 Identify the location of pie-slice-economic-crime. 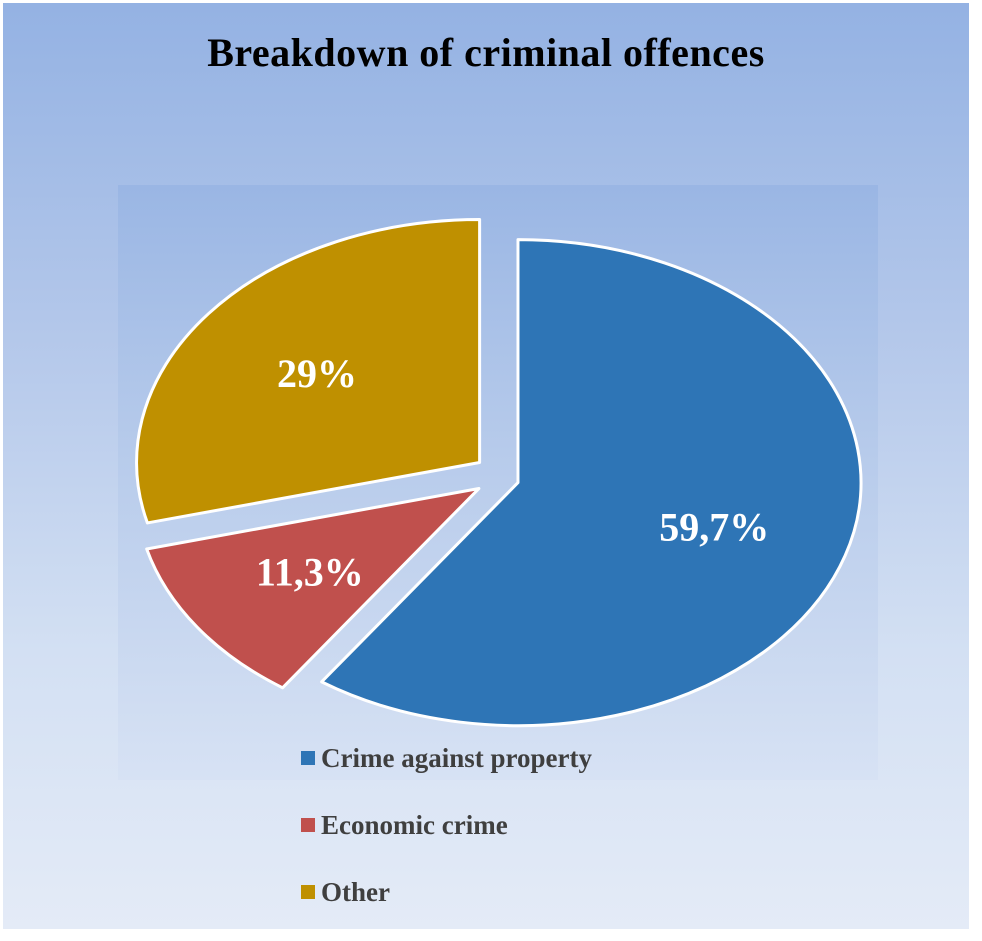
(313, 588).